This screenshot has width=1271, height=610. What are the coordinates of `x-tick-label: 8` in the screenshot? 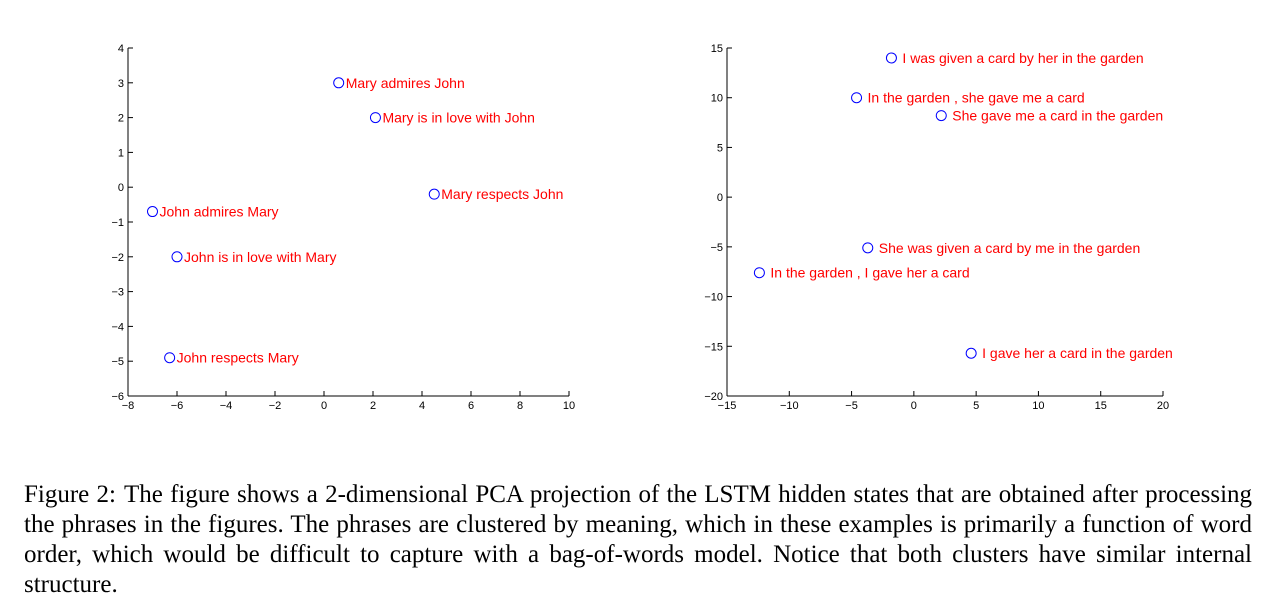 It's located at (520, 406).